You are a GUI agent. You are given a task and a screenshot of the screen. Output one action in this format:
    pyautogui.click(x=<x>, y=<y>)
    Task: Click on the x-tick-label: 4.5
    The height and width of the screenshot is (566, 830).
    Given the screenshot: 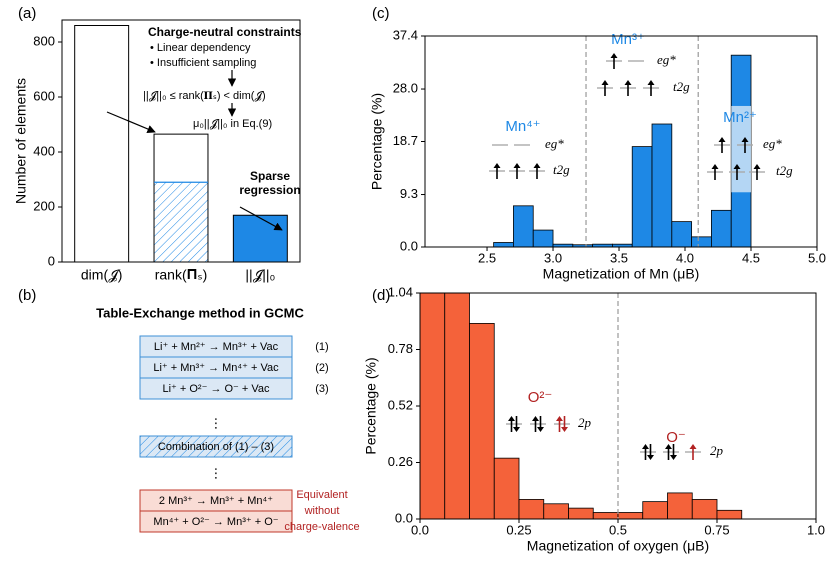 What is the action you would take?
    pyautogui.click(x=751, y=257)
    